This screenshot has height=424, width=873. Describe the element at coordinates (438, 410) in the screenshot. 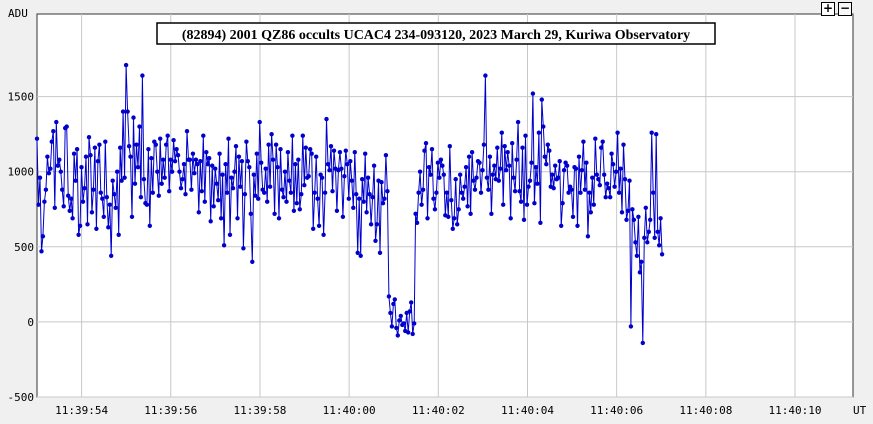

I see `x-tick-label: 11:40:02` at that location.